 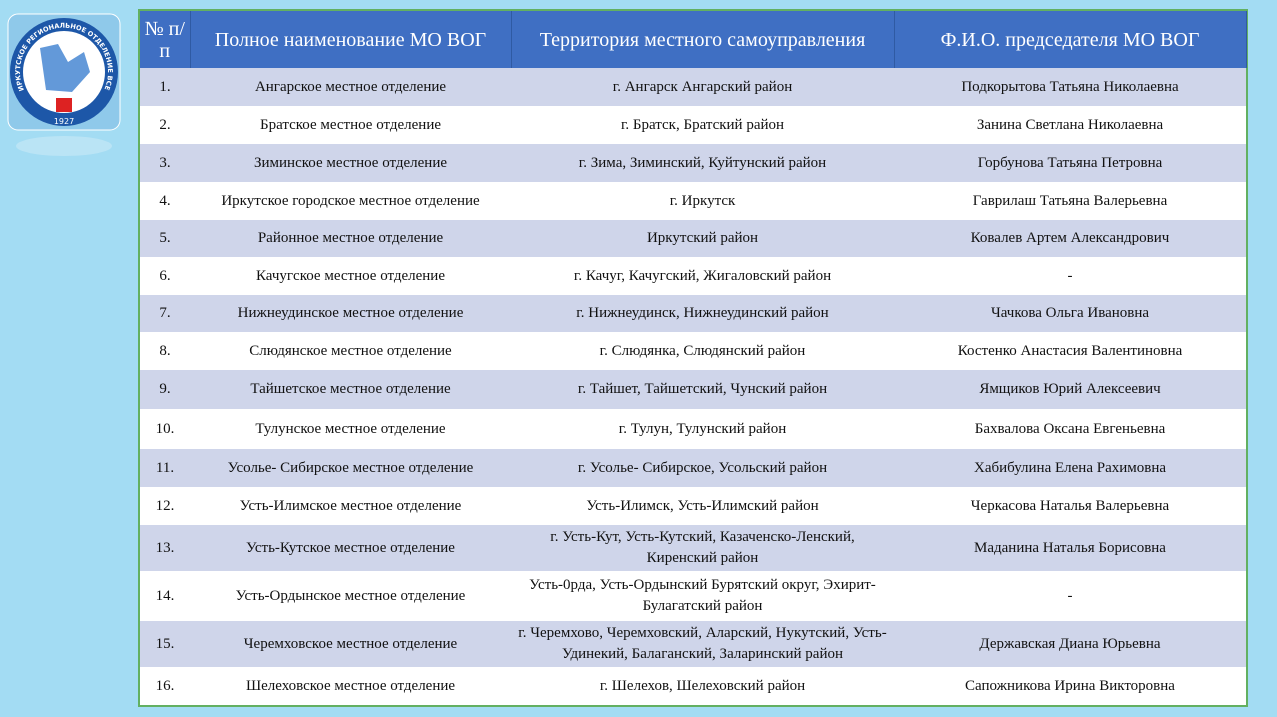 I want to click on table-cell: Ангарское местное отделение, so click(x=350, y=87).